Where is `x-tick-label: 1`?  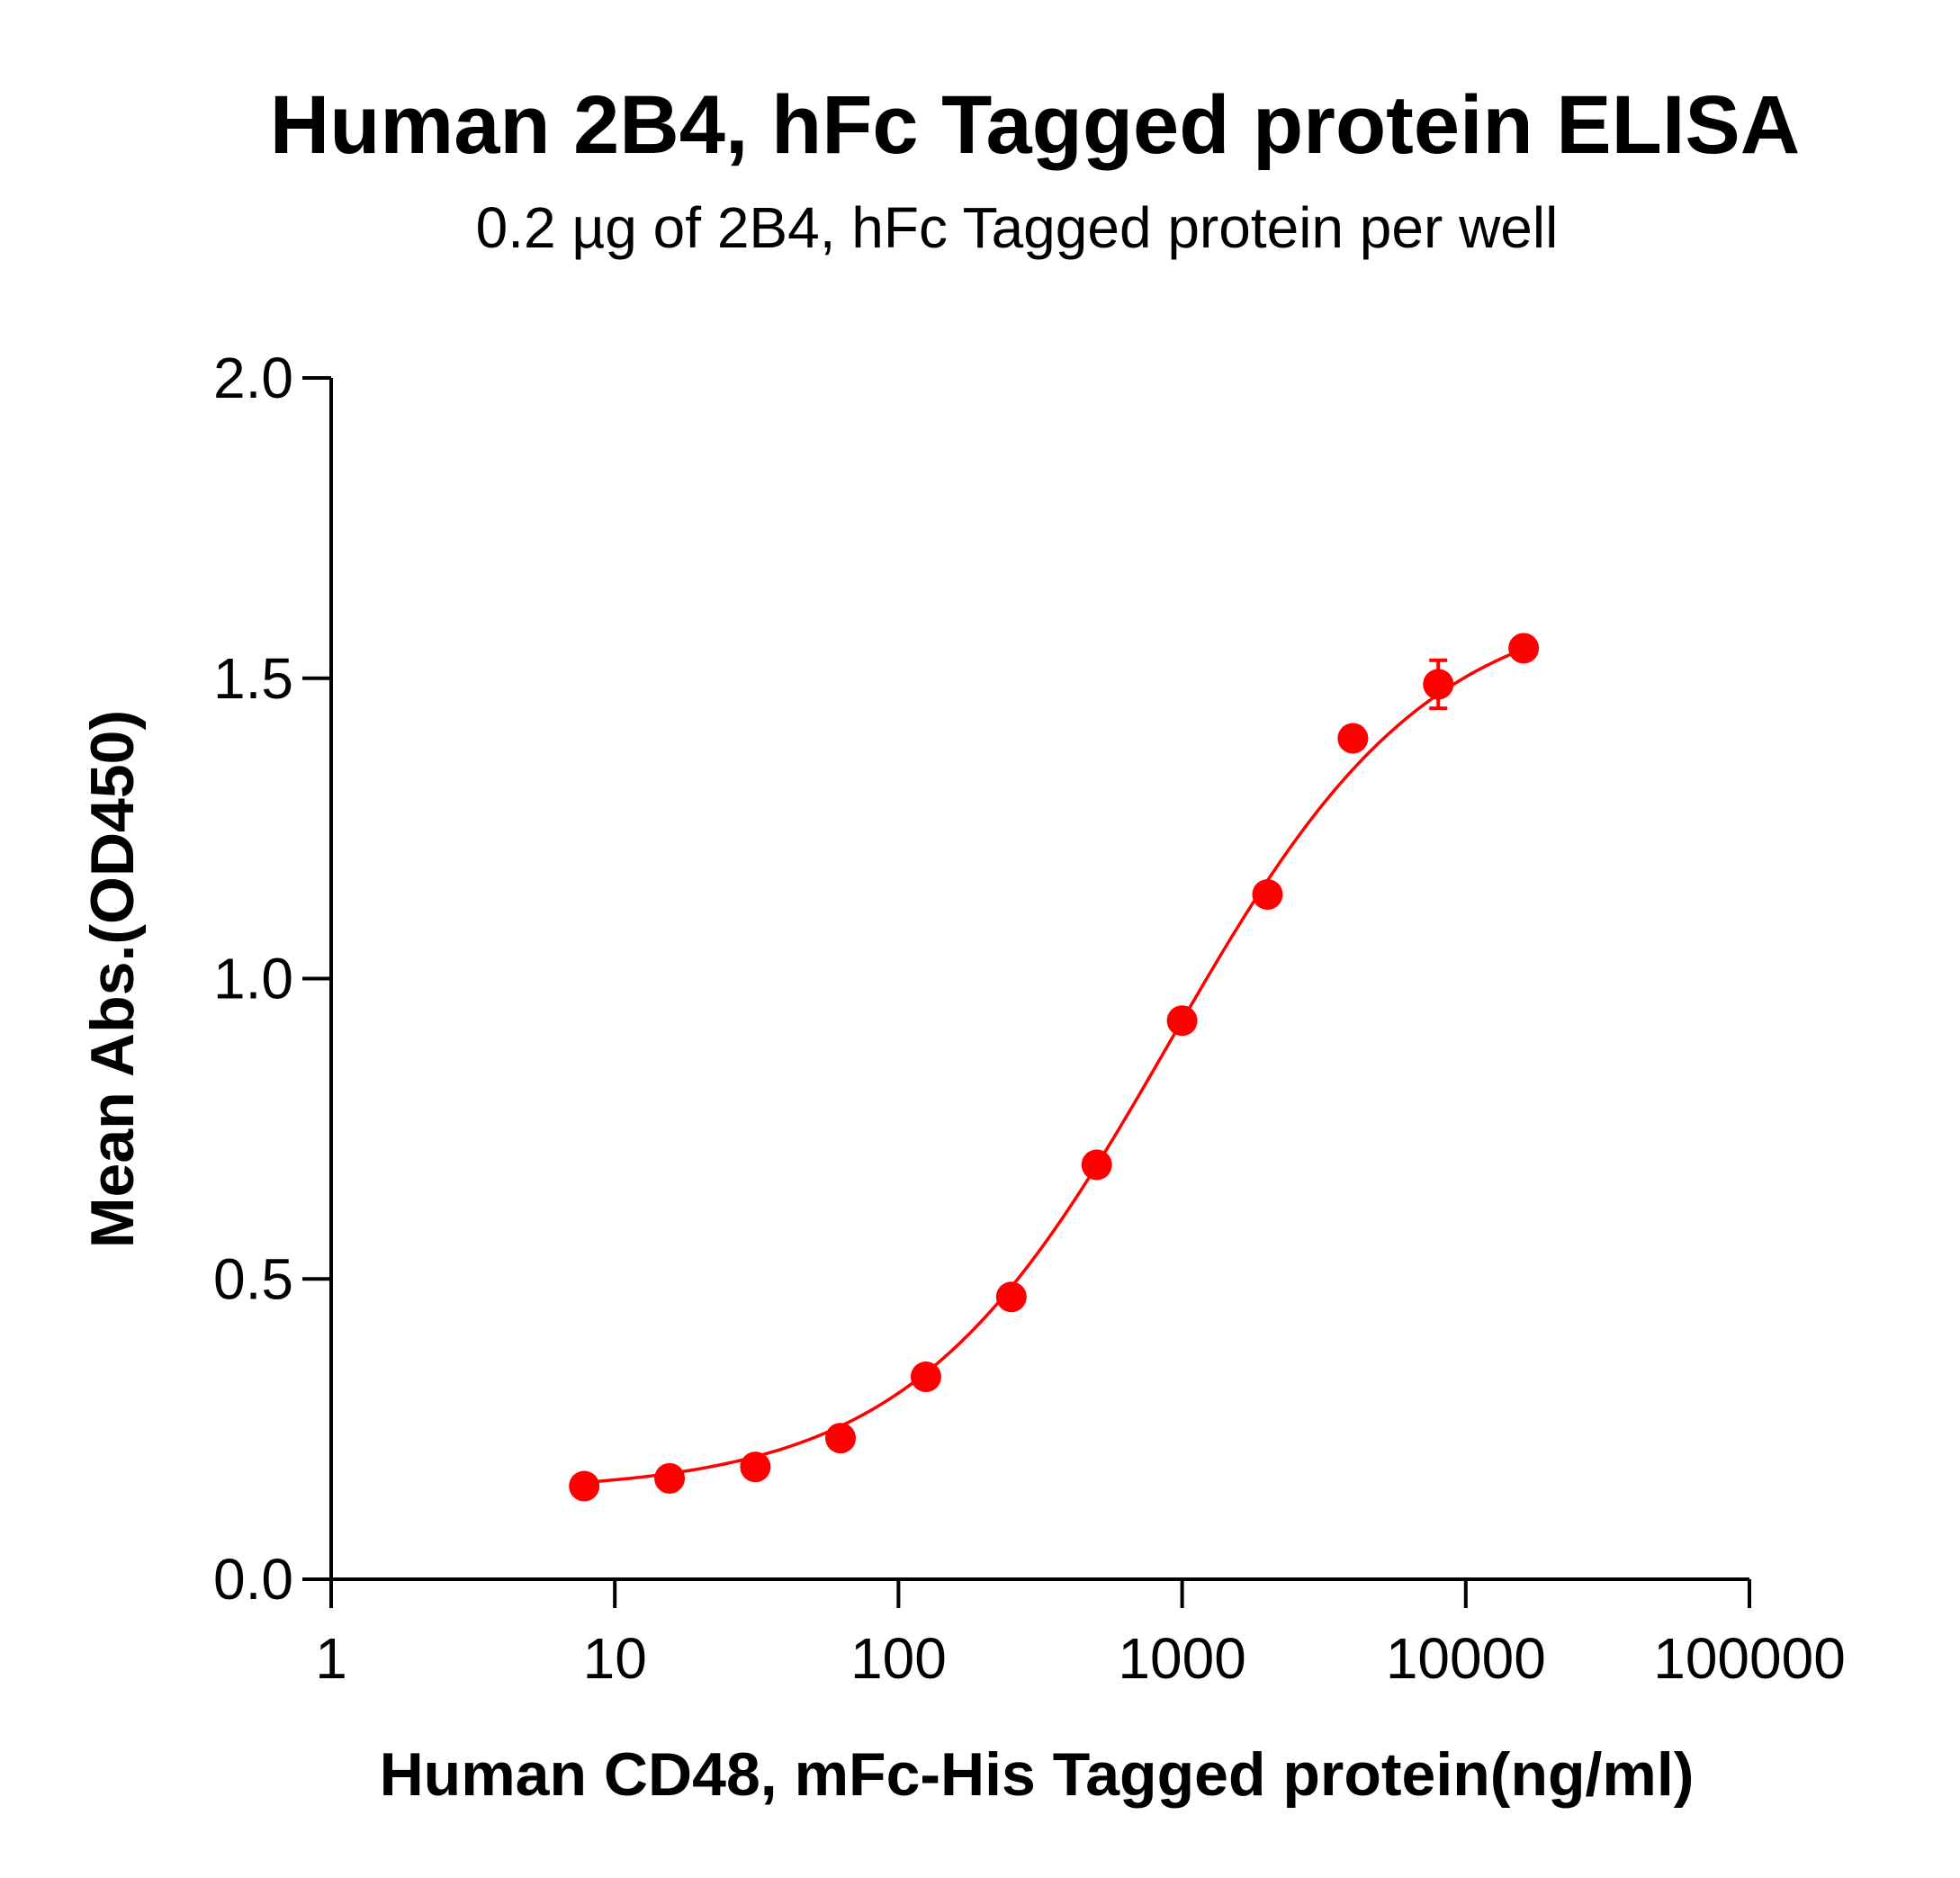
x-tick-label: 1 is located at coordinates (331, 1659).